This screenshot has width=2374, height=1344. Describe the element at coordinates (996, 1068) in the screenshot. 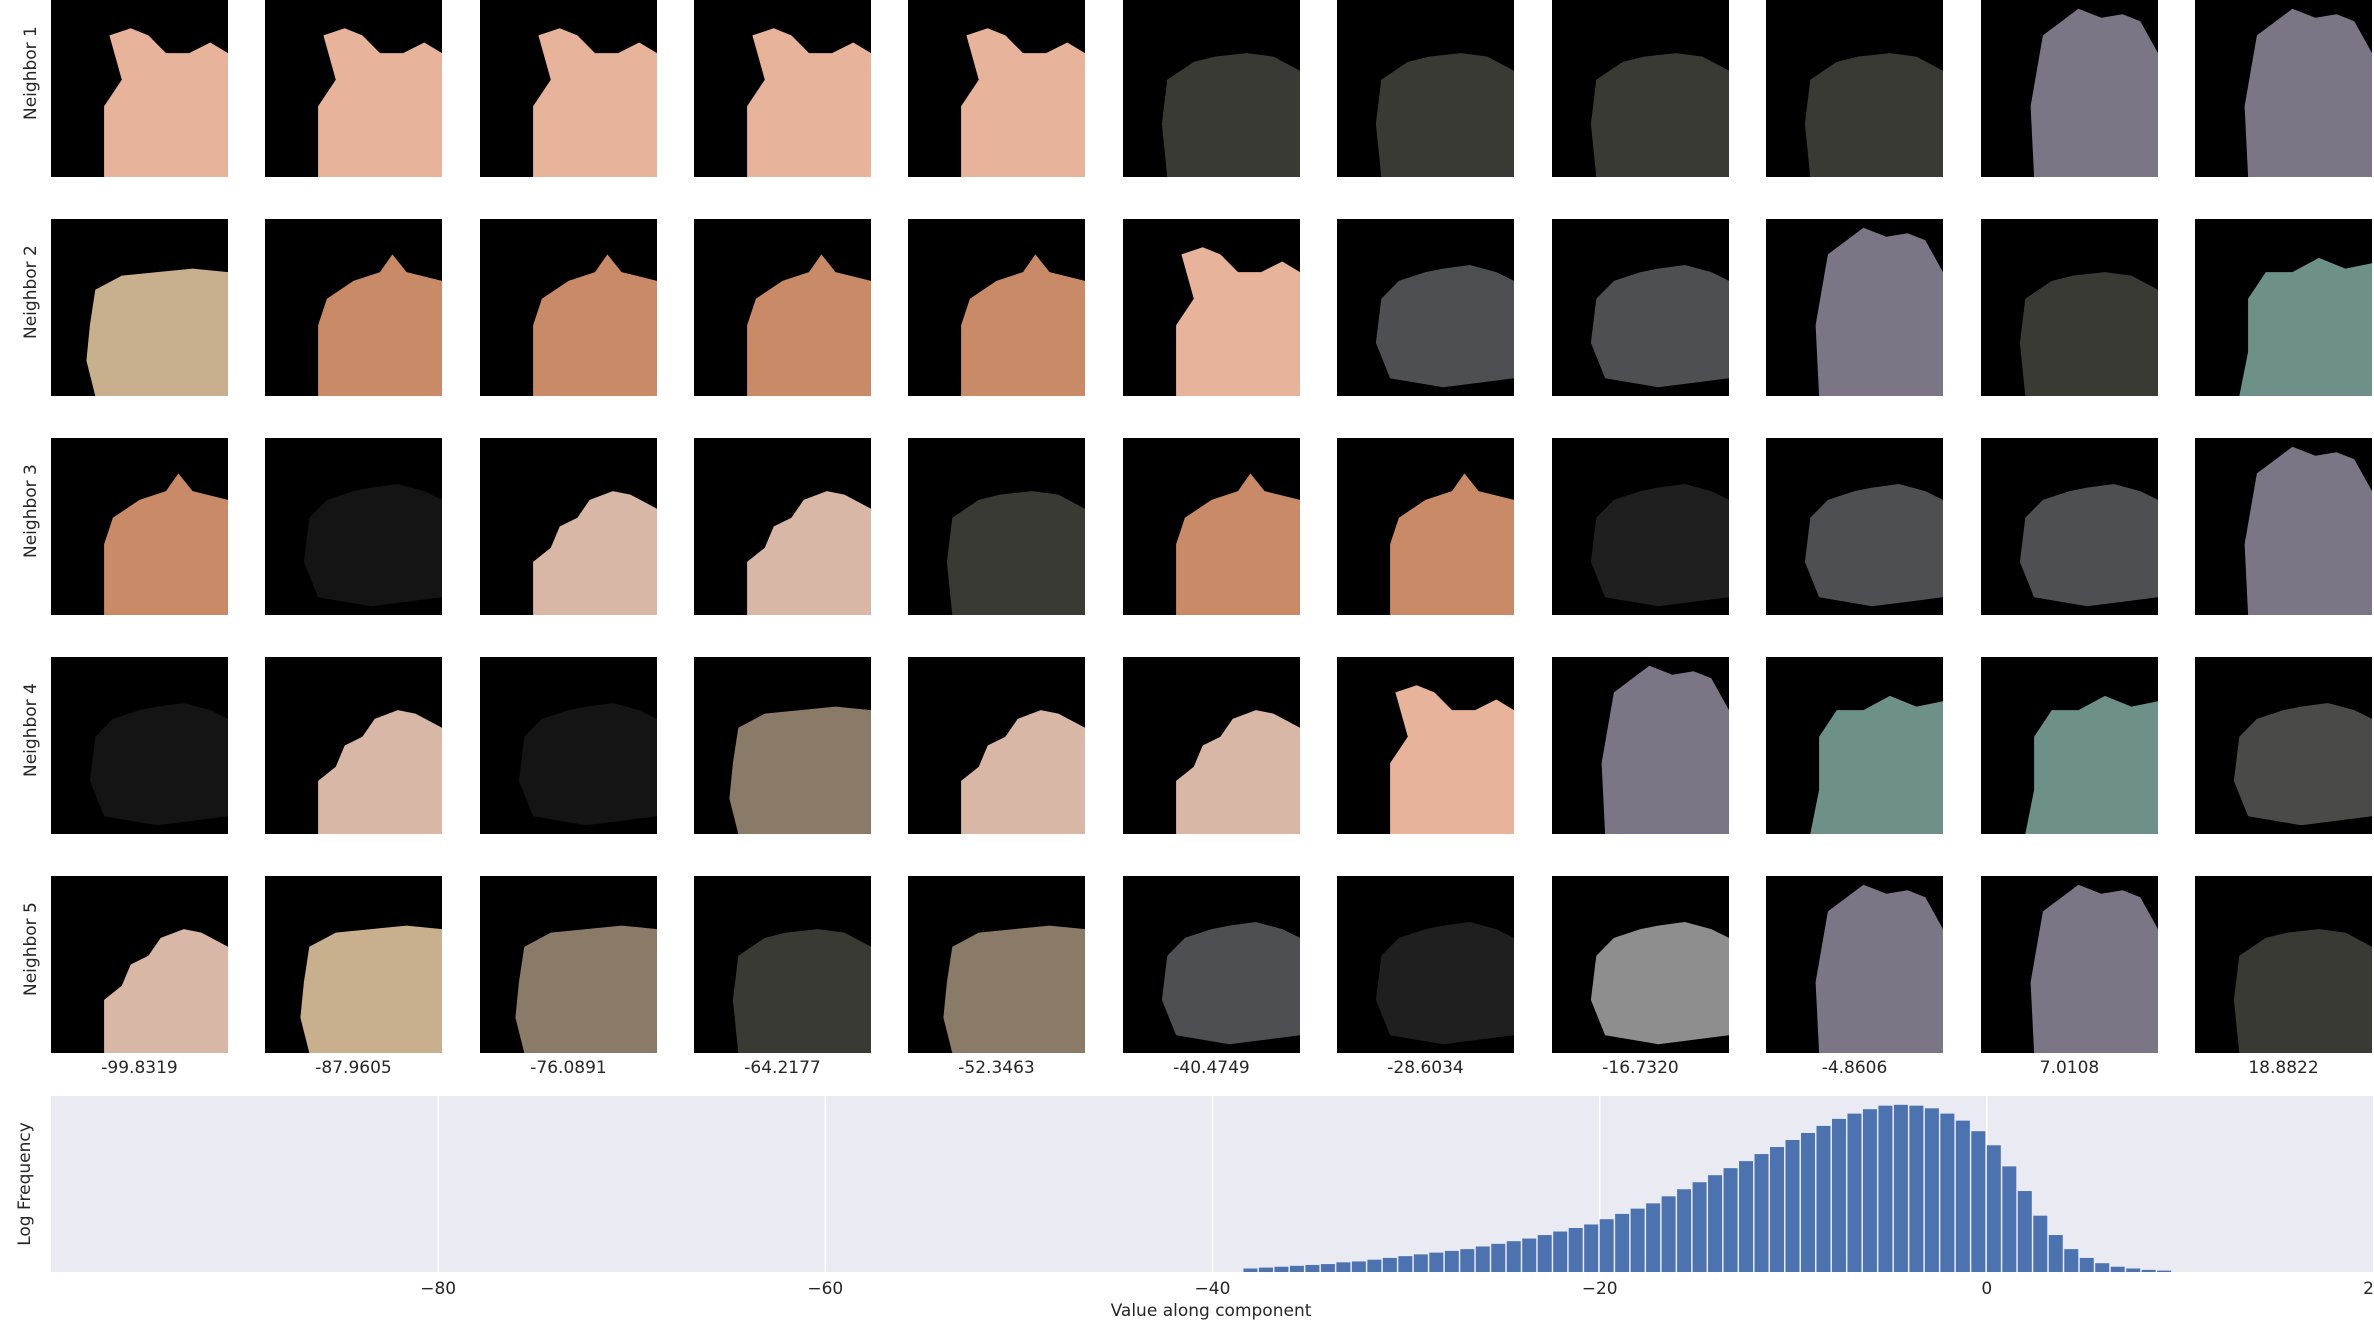

I see `column-value-label: -52.3463` at that location.